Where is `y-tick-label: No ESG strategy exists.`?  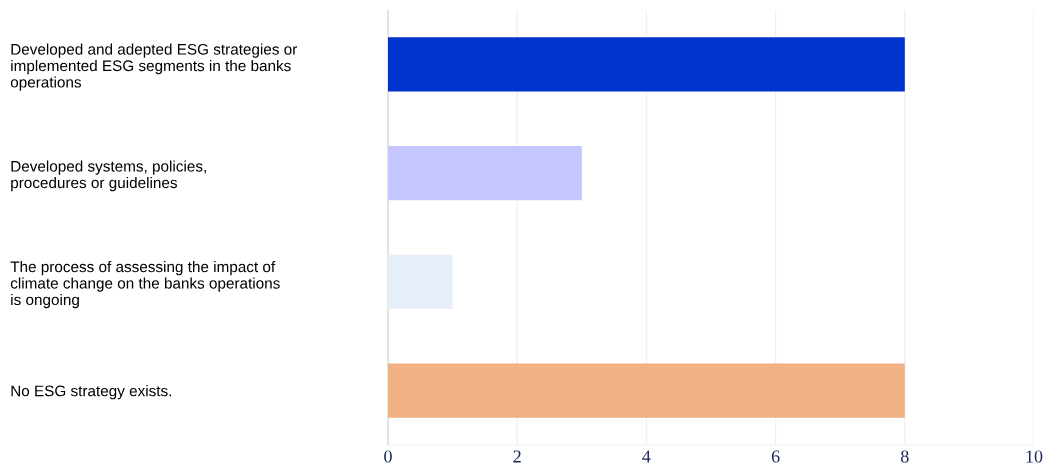 y-tick-label: No ESG strategy exists. is located at coordinates (91, 392).